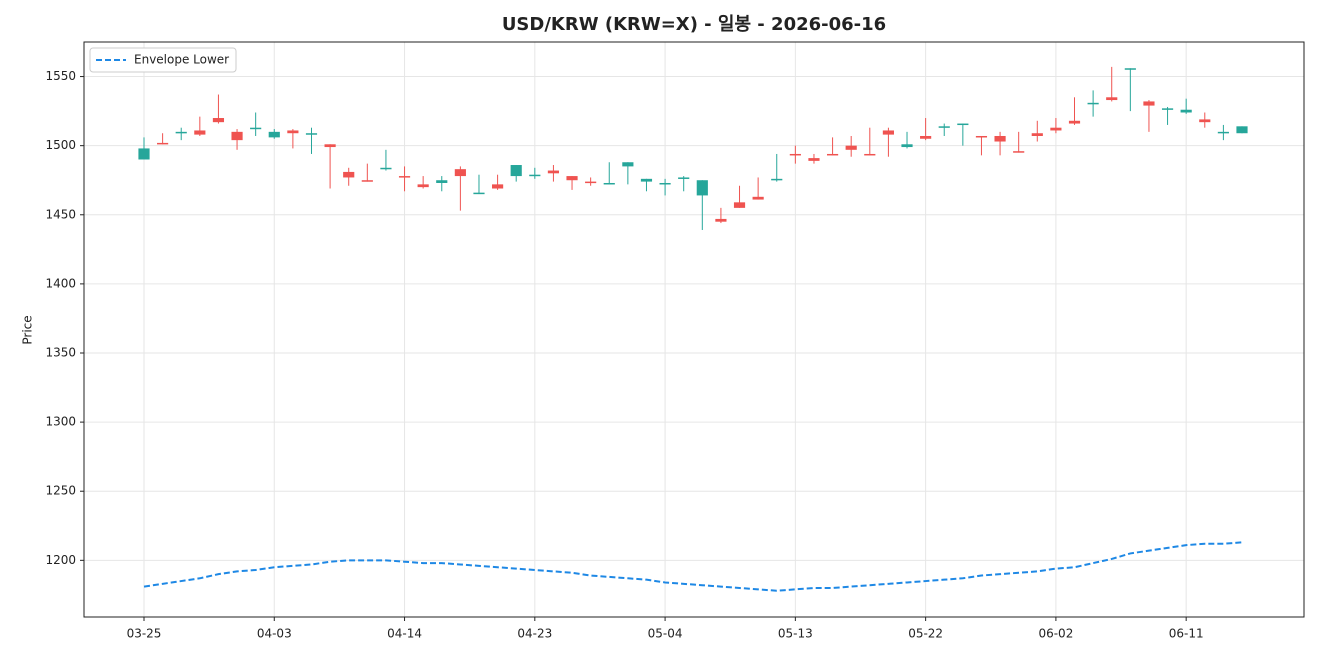 The height and width of the screenshot is (660, 1320). Describe the element at coordinates (60, 76) in the screenshot. I see `y-tick-label: 1550` at that location.